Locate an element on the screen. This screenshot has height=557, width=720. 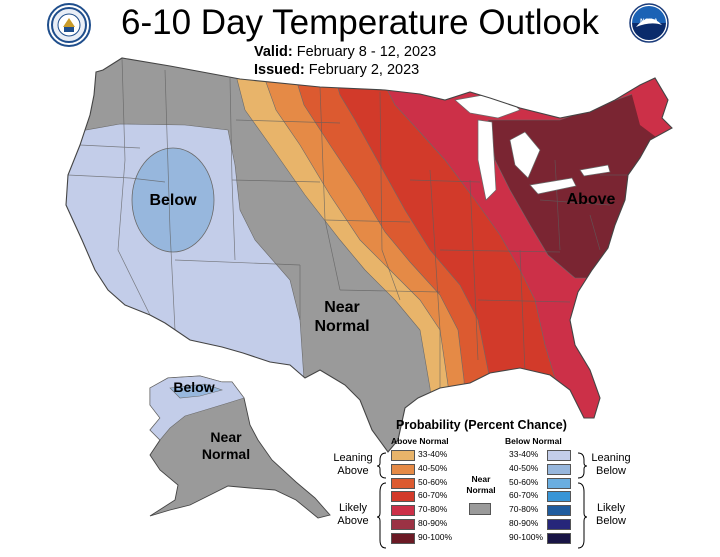
near-normal-1: Near is located at coordinates (481, 479).